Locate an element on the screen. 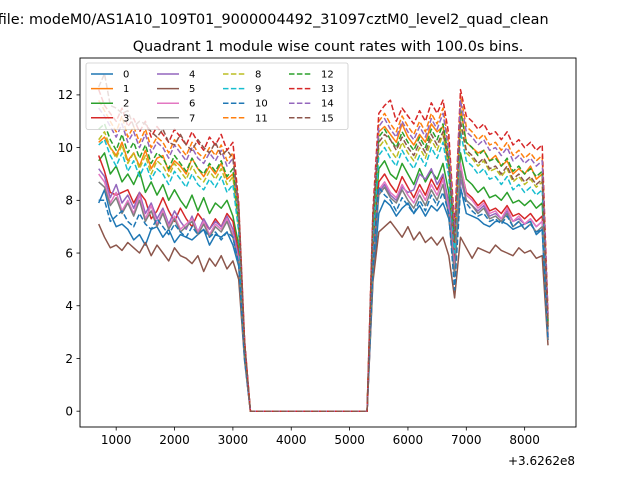 This screenshot has height=480, width=640. x-tick-label: 1000 is located at coordinates (116, 440).